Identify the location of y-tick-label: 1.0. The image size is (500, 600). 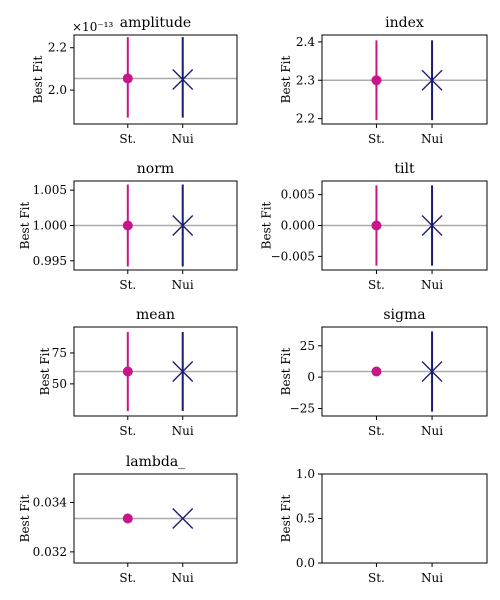
(305, 474).